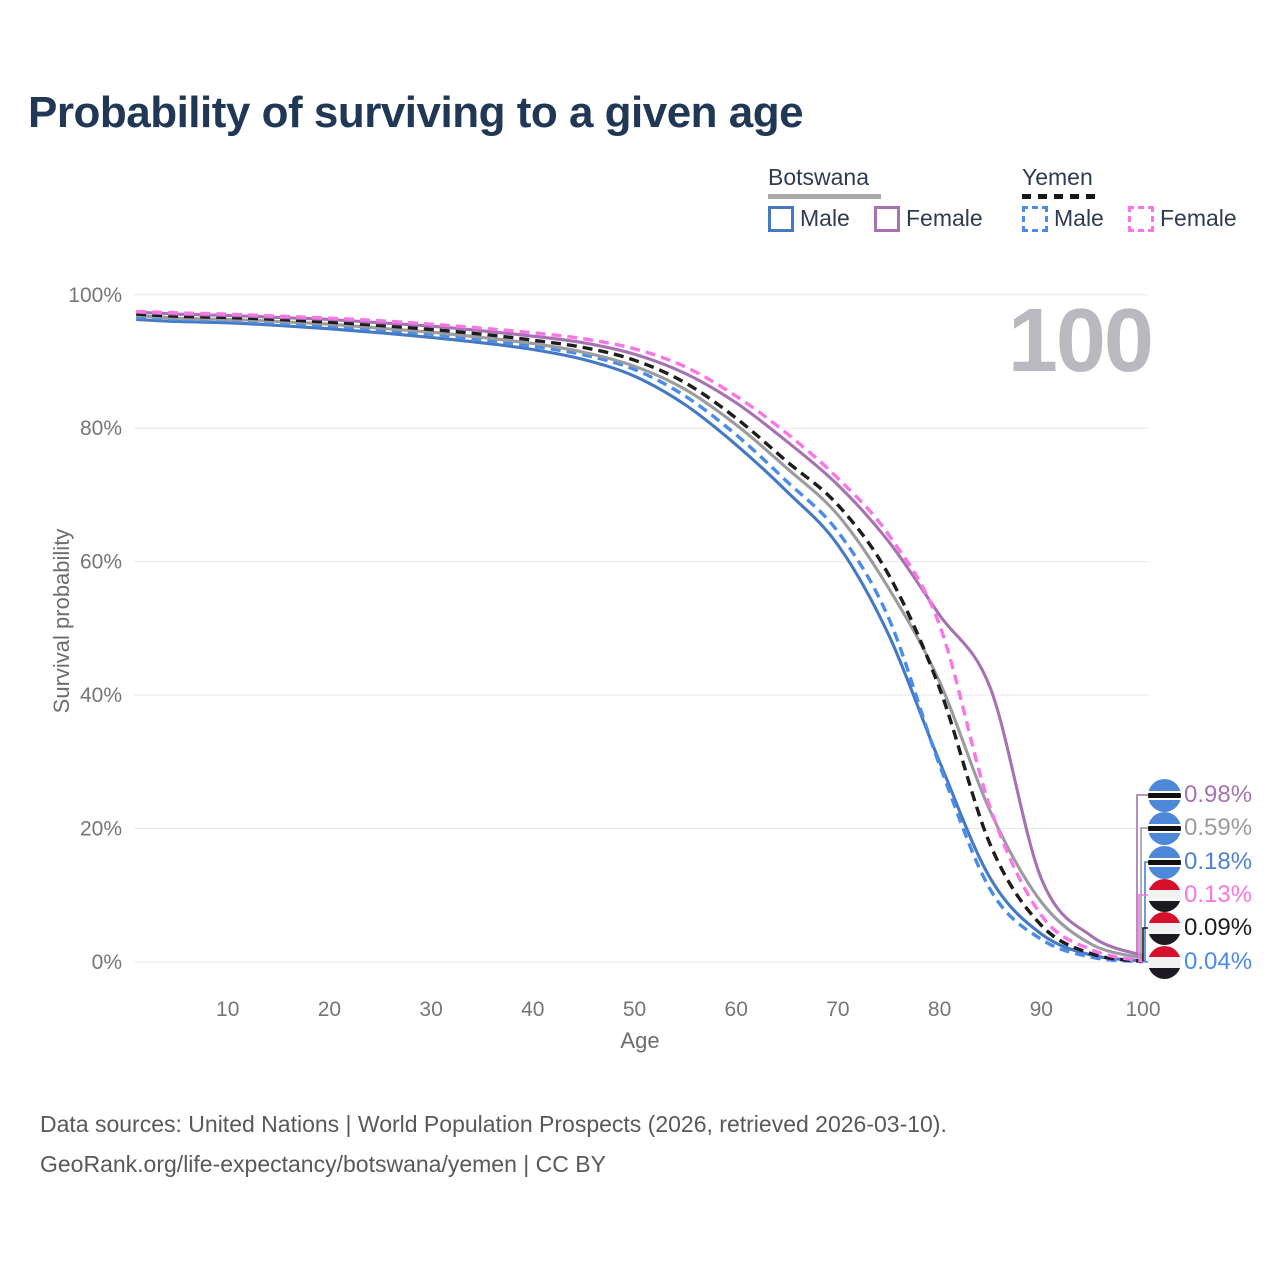 This screenshot has height=1280, width=1280. Describe the element at coordinates (1142, 1009) in the screenshot. I see `x-tick-label: 100` at that location.